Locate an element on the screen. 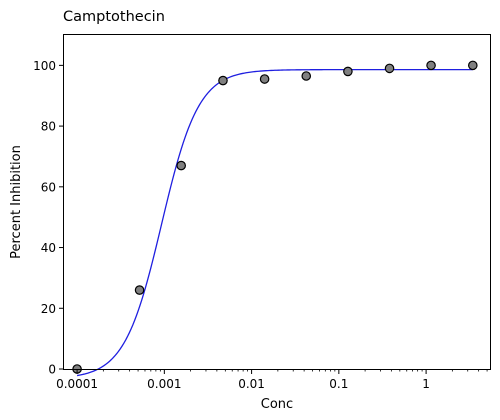  x-tick-label: 0.0001 is located at coordinates (77, 384).